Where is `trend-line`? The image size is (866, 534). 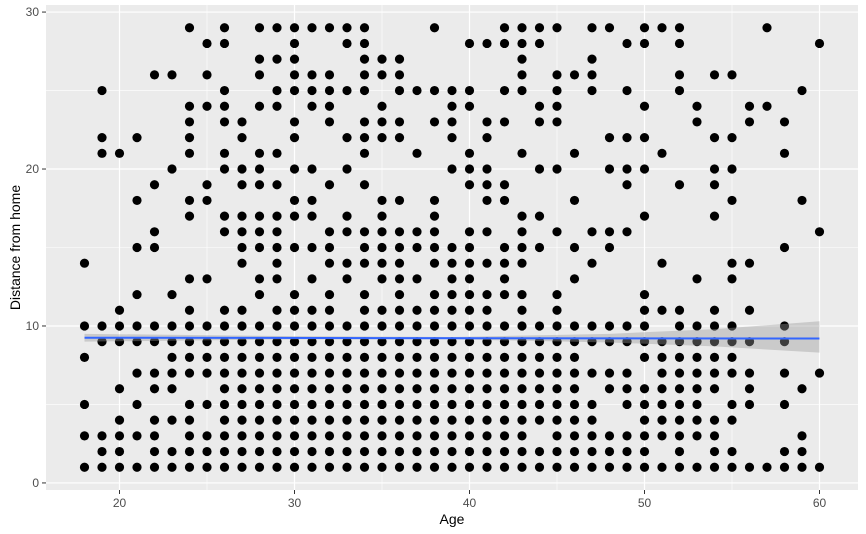
trend-line is located at coordinates (452, 338).